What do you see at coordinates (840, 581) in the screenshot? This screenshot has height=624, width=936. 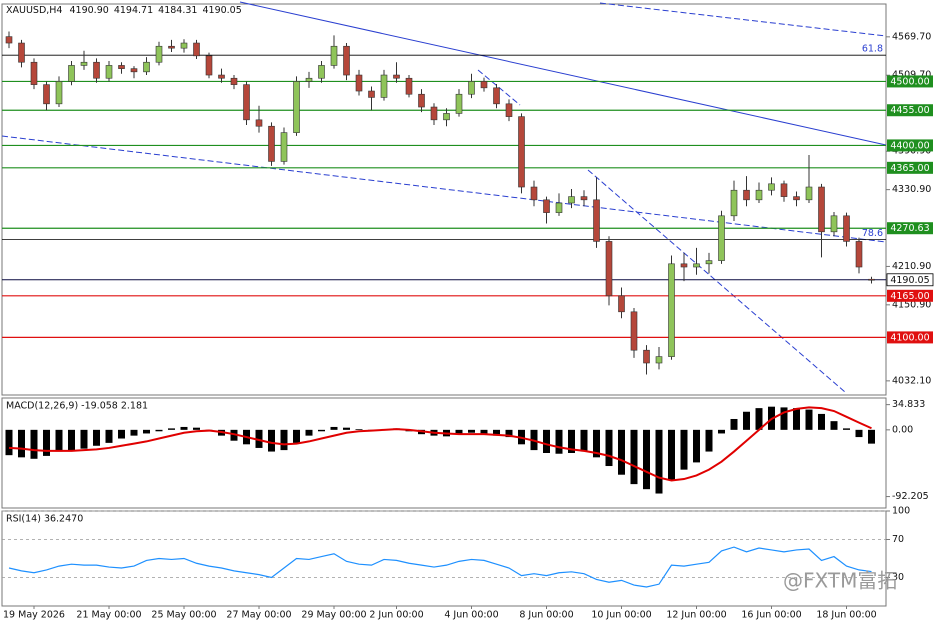 I see `watermark: @FXTM富拓` at bounding box center [840, 581].